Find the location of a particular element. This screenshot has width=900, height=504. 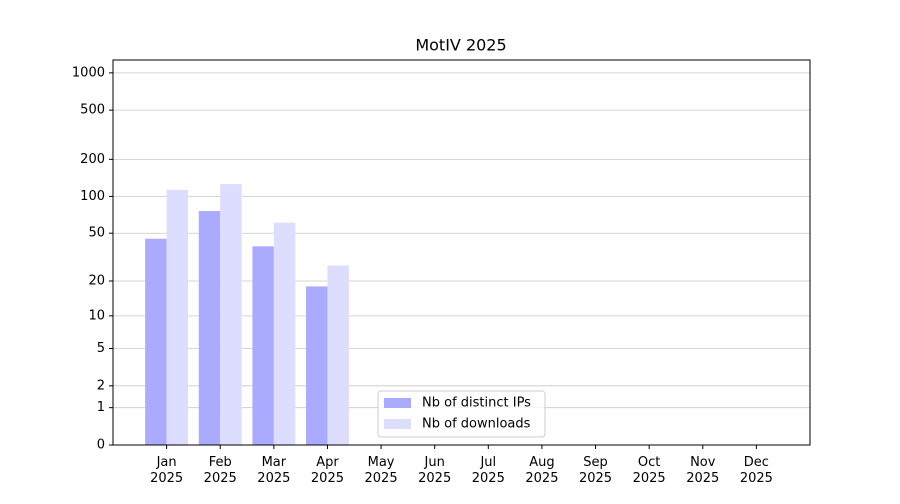

y-tick-label: 100 is located at coordinates (92, 196).